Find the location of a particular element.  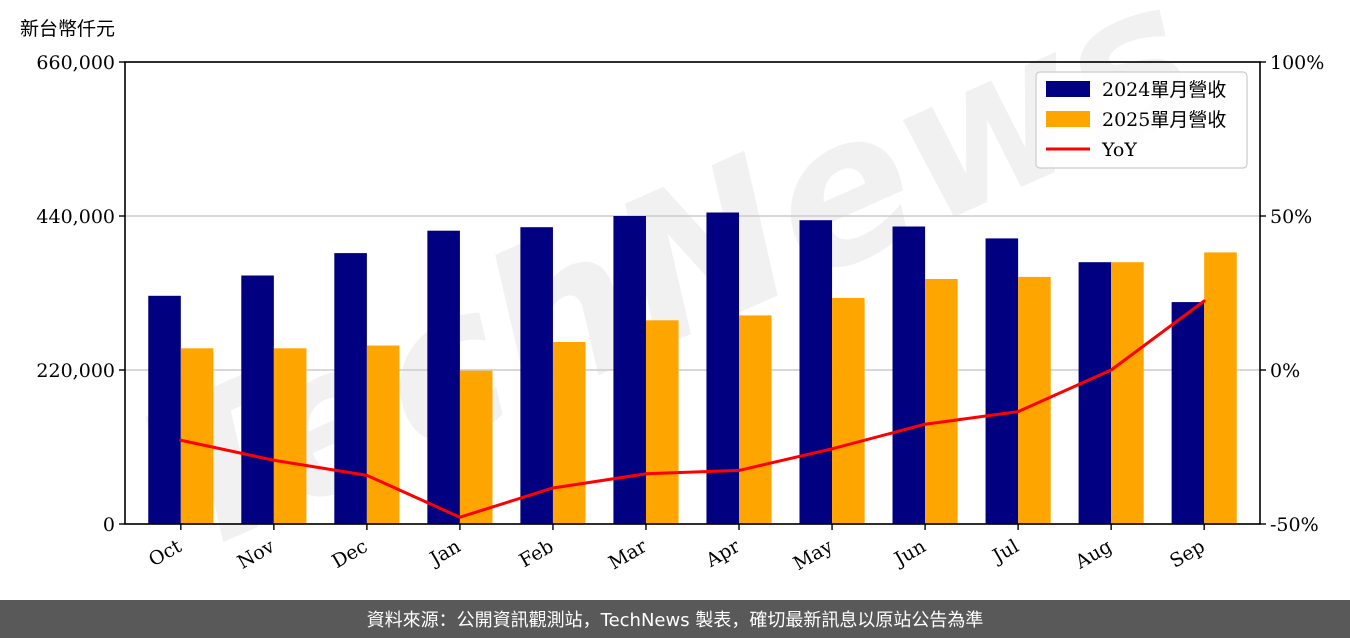

legend: 2024單月營收 2025單月營收 YoY is located at coordinates (1141, 120).